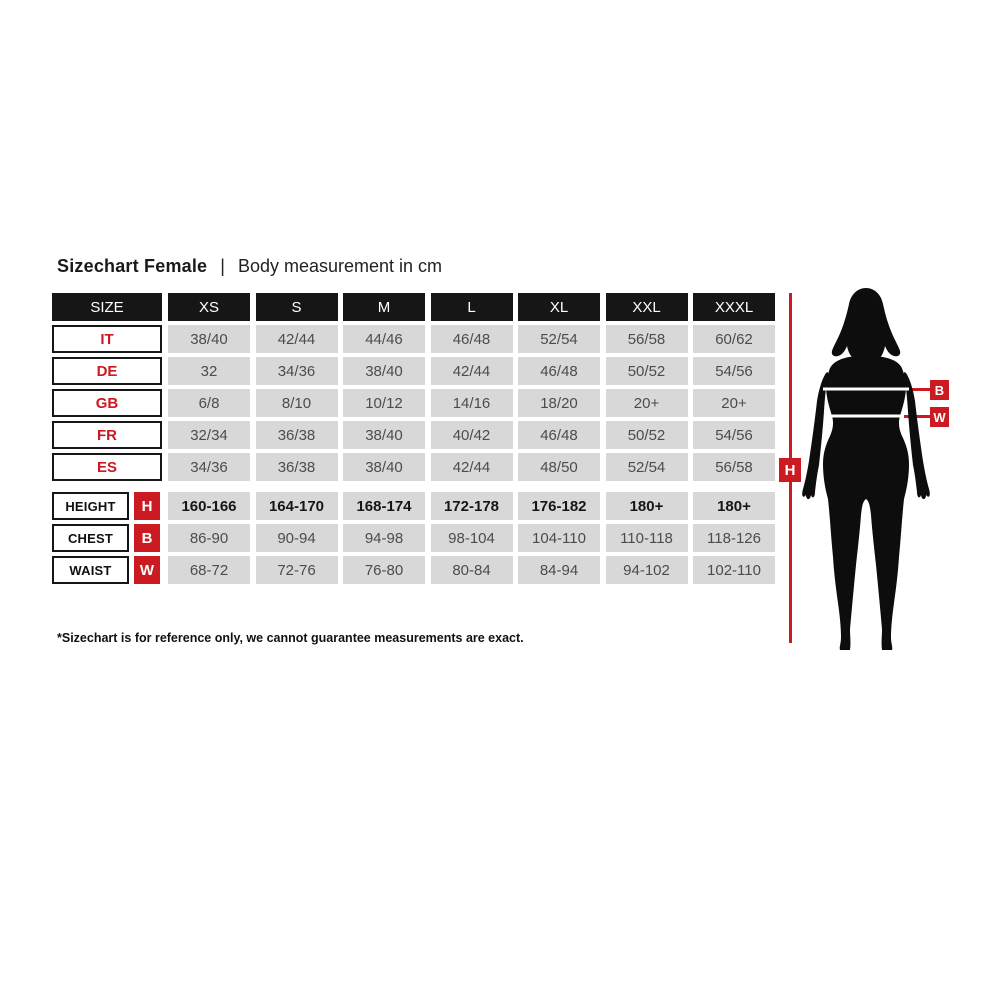  Describe the element at coordinates (296, 403) in the screenshot. I see `size-value-cell: 8/10` at that location.